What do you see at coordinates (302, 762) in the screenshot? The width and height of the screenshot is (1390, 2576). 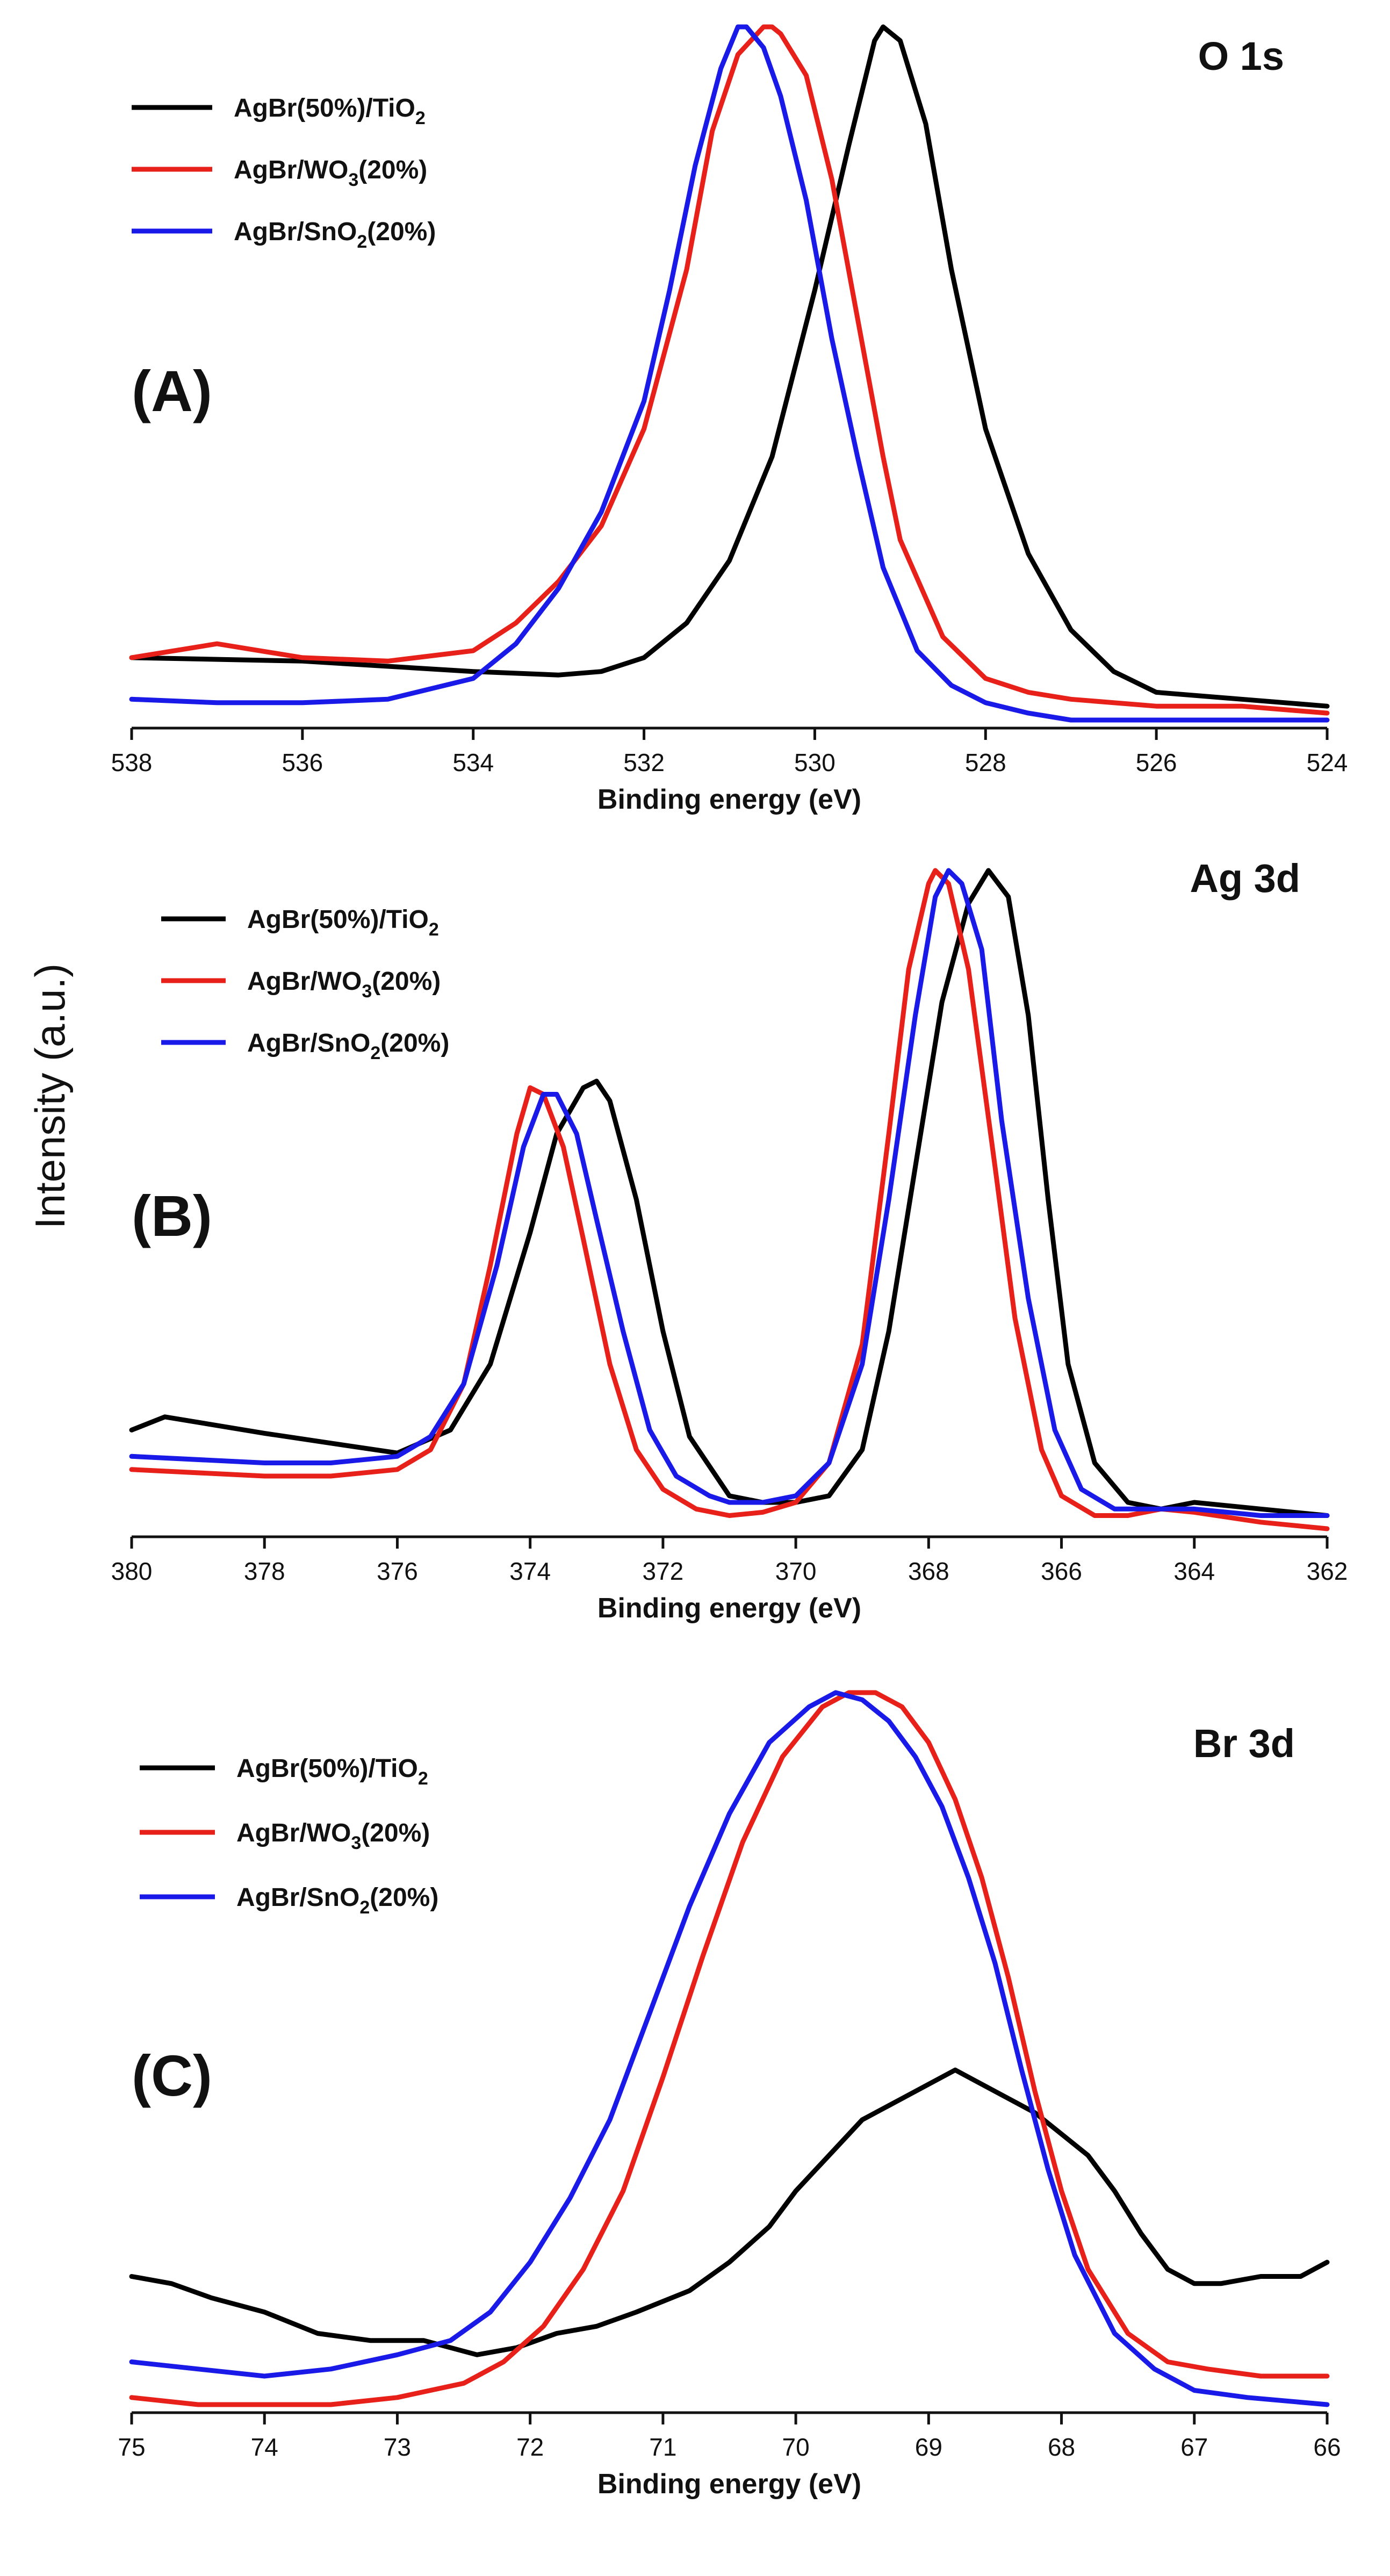 I see `x-tick-label: 536` at bounding box center [302, 762].